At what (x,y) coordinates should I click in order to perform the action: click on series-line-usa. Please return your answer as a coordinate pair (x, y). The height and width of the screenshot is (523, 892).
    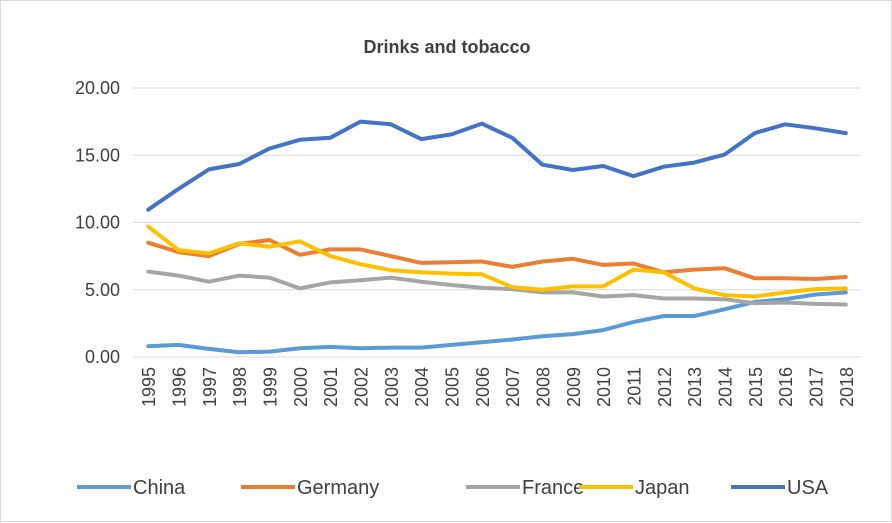
    Looking at the image, I should click on (497, 165).